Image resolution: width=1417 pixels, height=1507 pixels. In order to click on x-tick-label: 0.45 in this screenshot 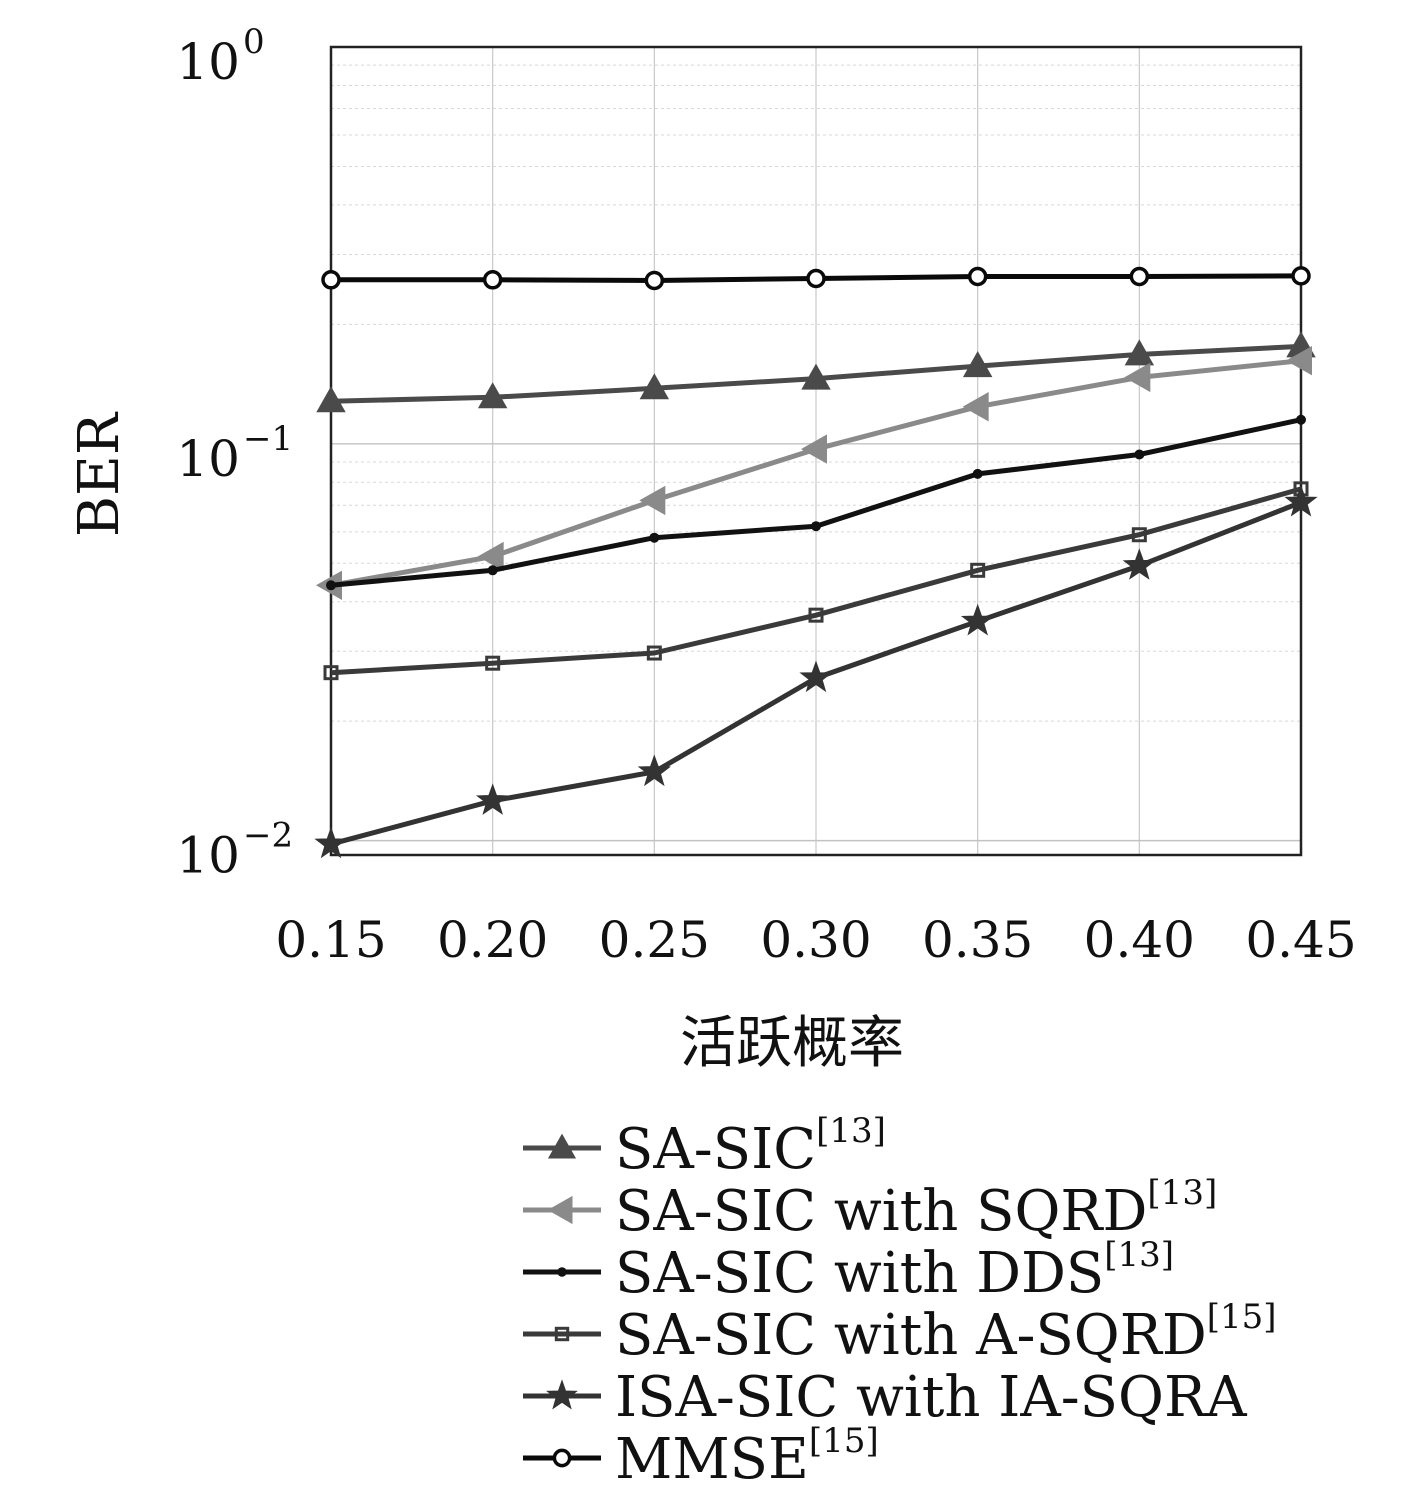, I will do `click(1300, 940)`.